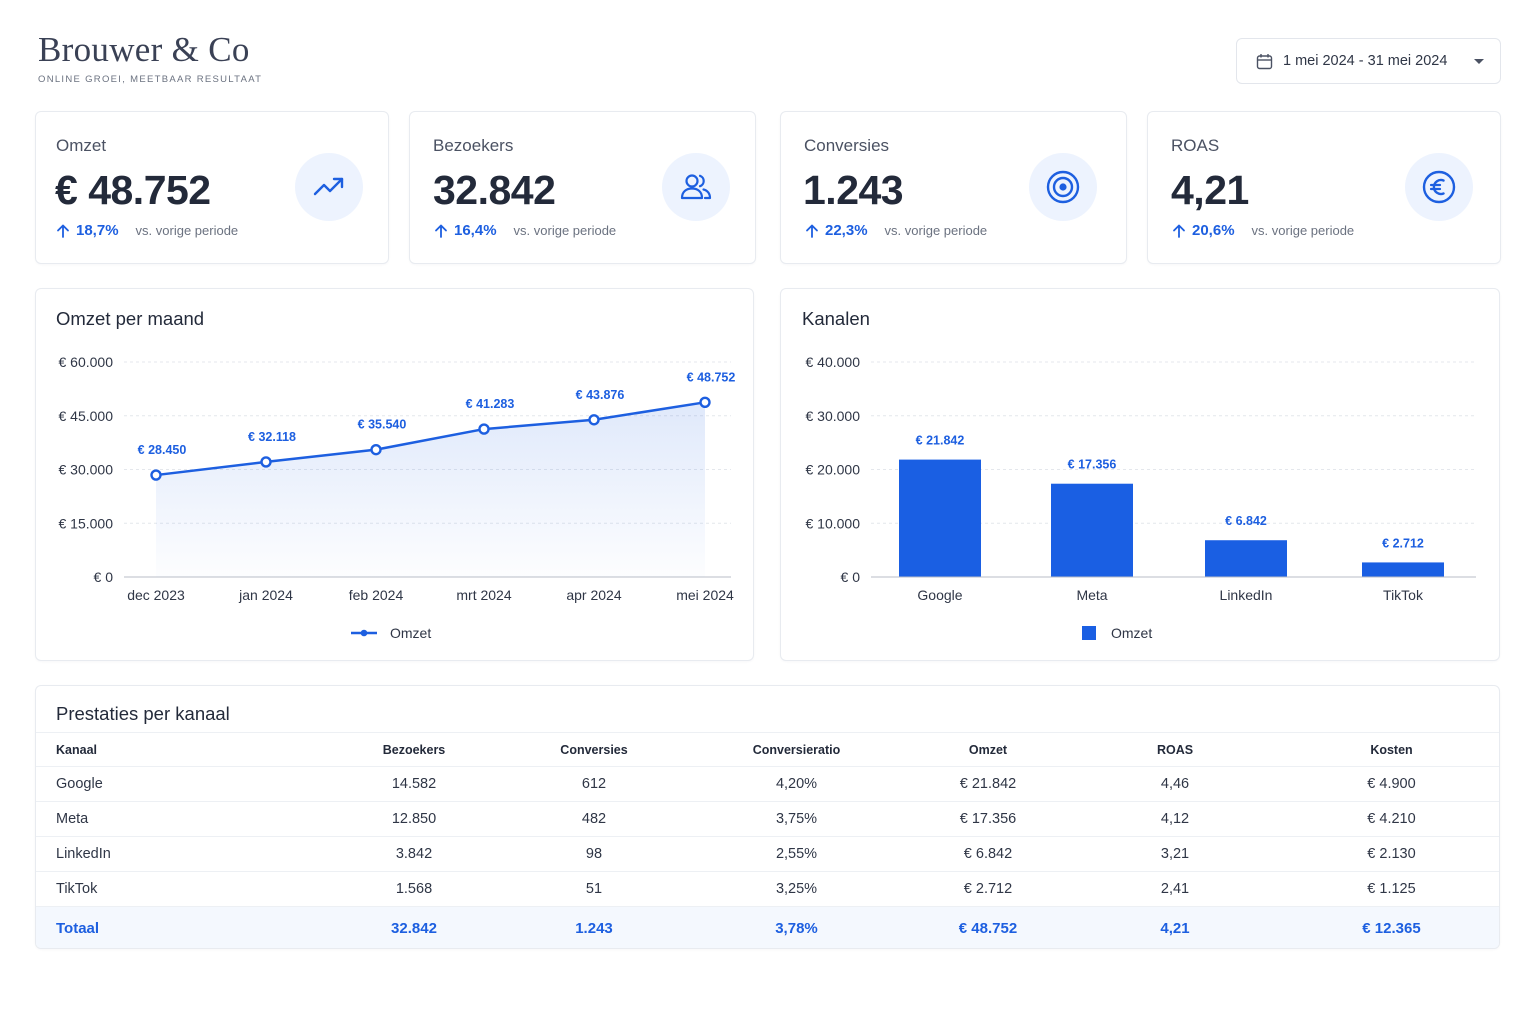 This screenshot has width=1536, height=1024. What do you see at coordinates (414, 784) in the screenshot?
I see `table-cell: 14.582` at bounding box center [414, 784].